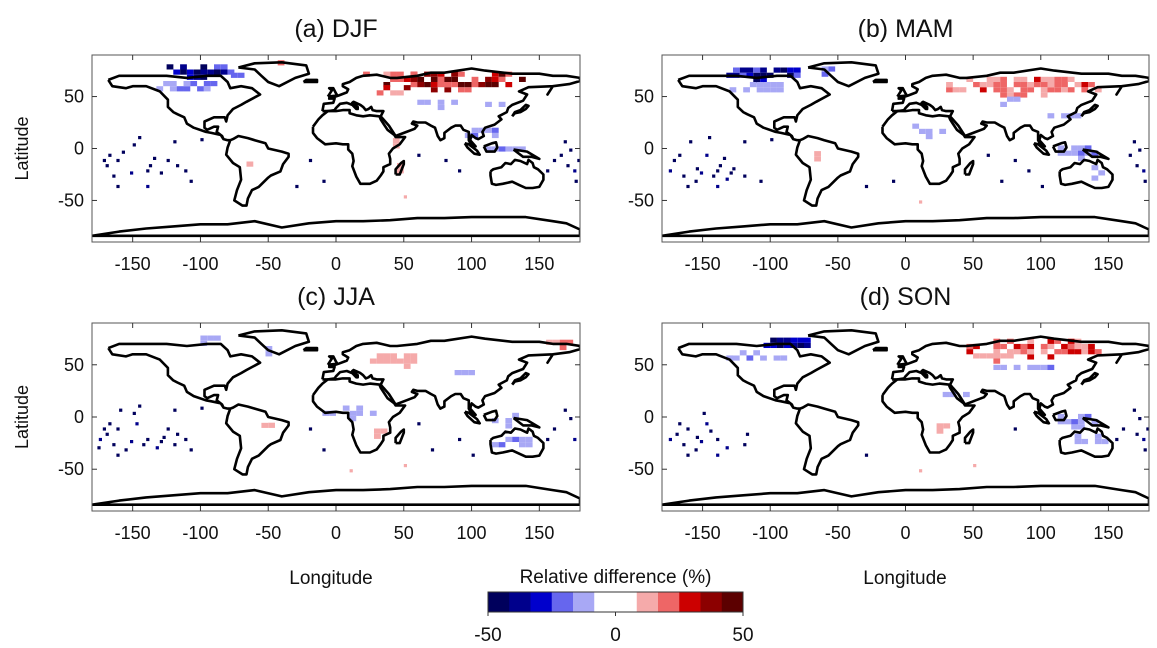  What do you see at coordinates (906, 297) in the screenshot?
I see `panel-title: (d) SON` at bounding box center [906, 297].